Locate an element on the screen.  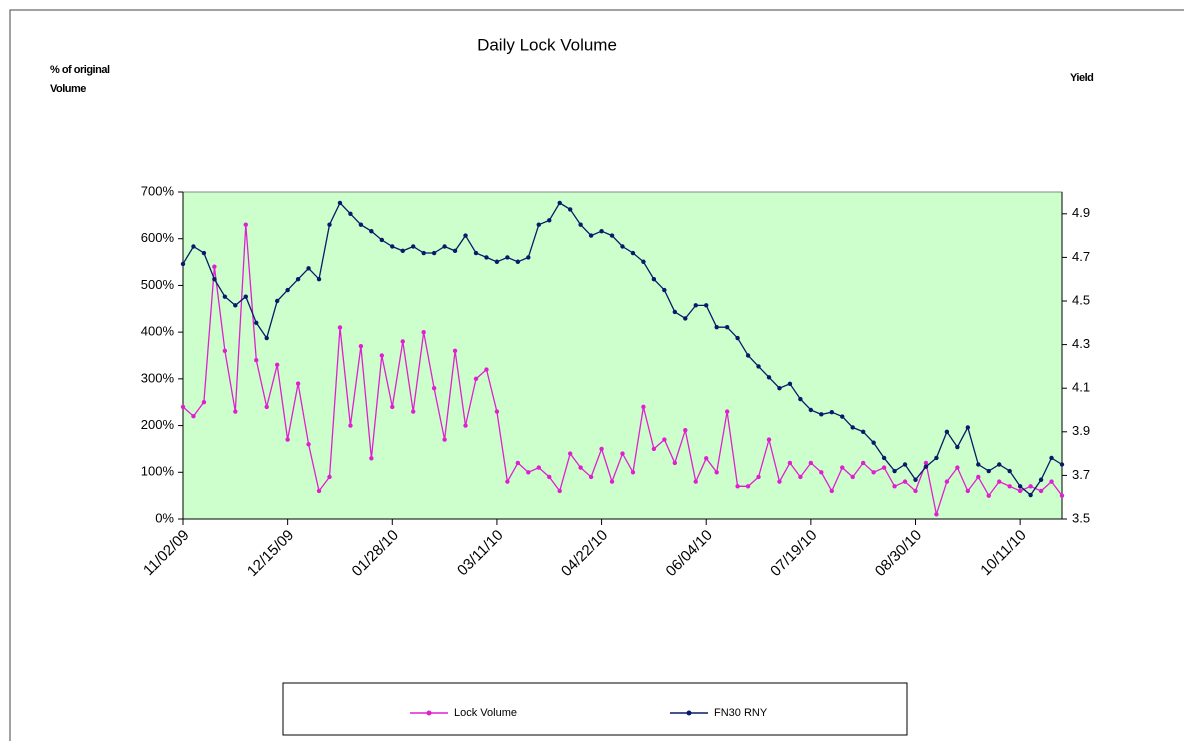
y2-tick-label: 4.3 is located at coordinates (1081, 343).